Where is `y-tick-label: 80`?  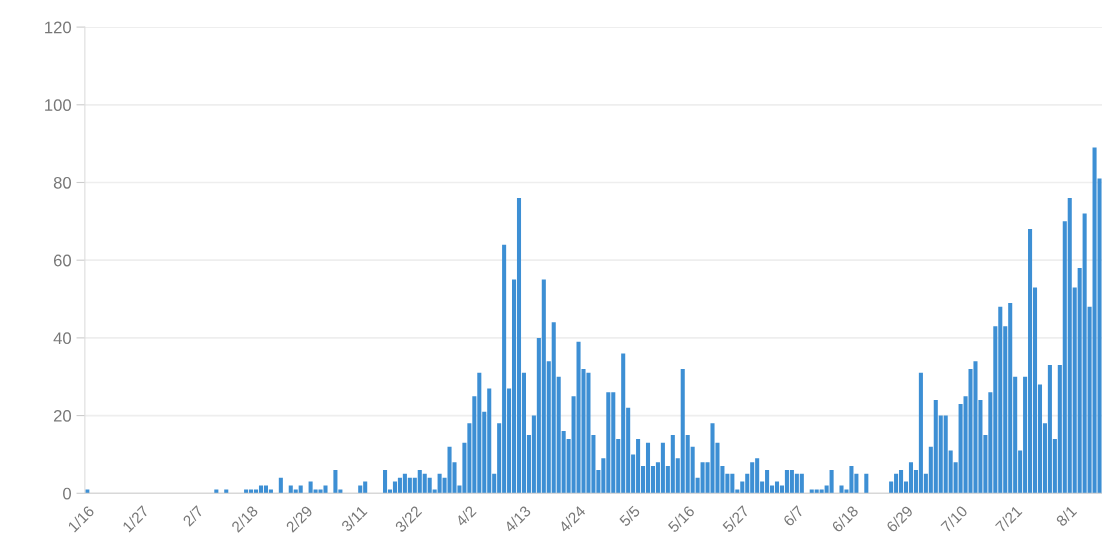 y-tick-label: 80 is located at coordinates (62, 182).